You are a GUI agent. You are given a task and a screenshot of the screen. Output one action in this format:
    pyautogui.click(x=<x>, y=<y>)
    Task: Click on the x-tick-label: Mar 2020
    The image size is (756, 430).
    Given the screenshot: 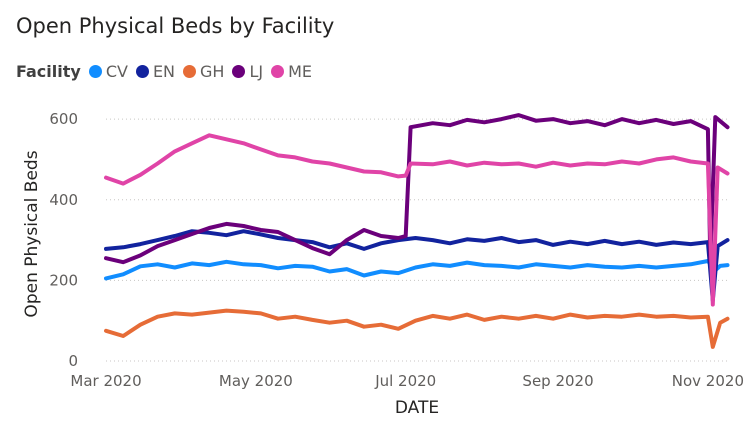 What is the action you would take?
    pyautogui.click(x=105, y=381)
    